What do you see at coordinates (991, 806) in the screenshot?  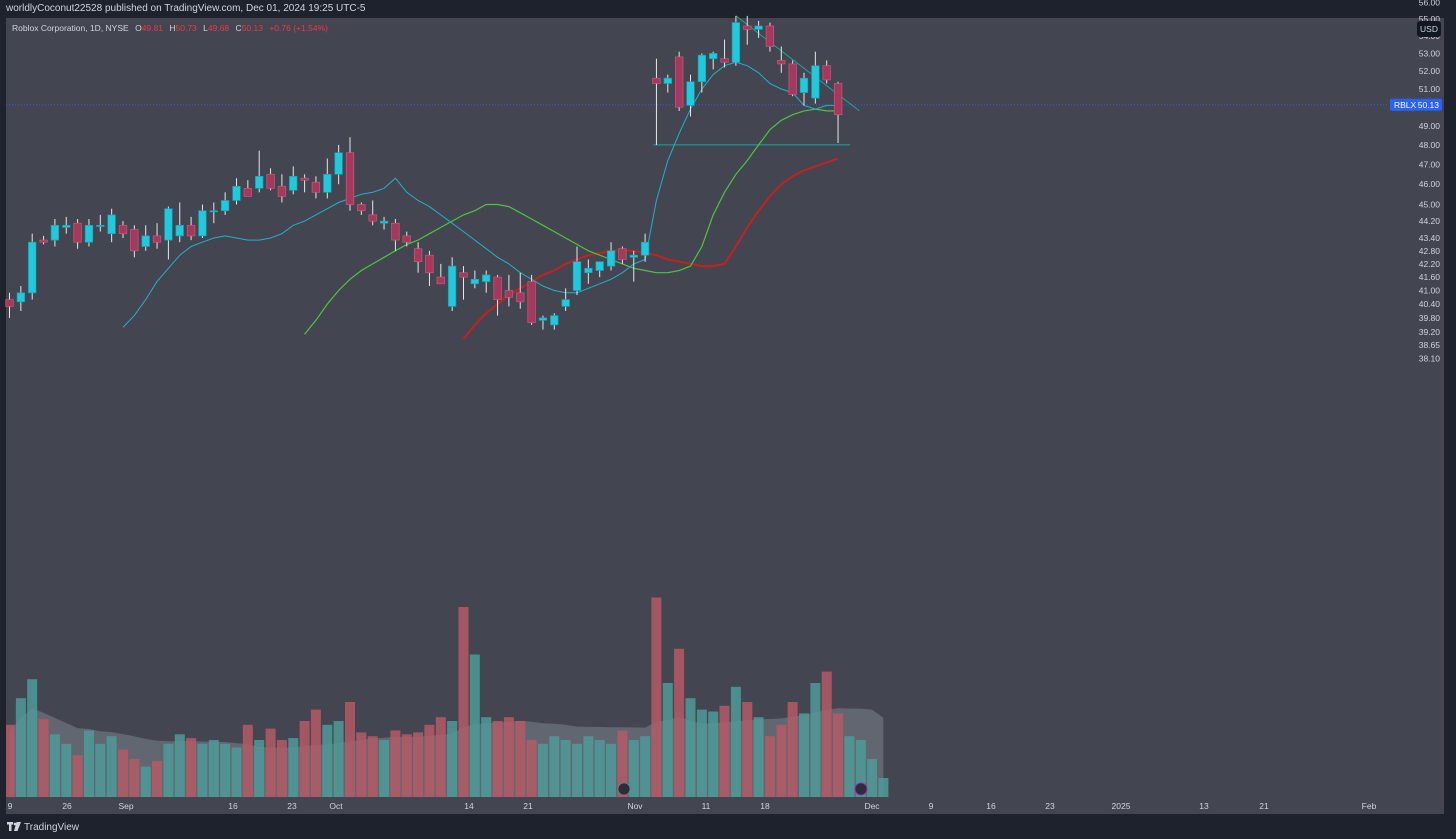 I see `time-tick-label: 16` at bounding box center [991, 806].